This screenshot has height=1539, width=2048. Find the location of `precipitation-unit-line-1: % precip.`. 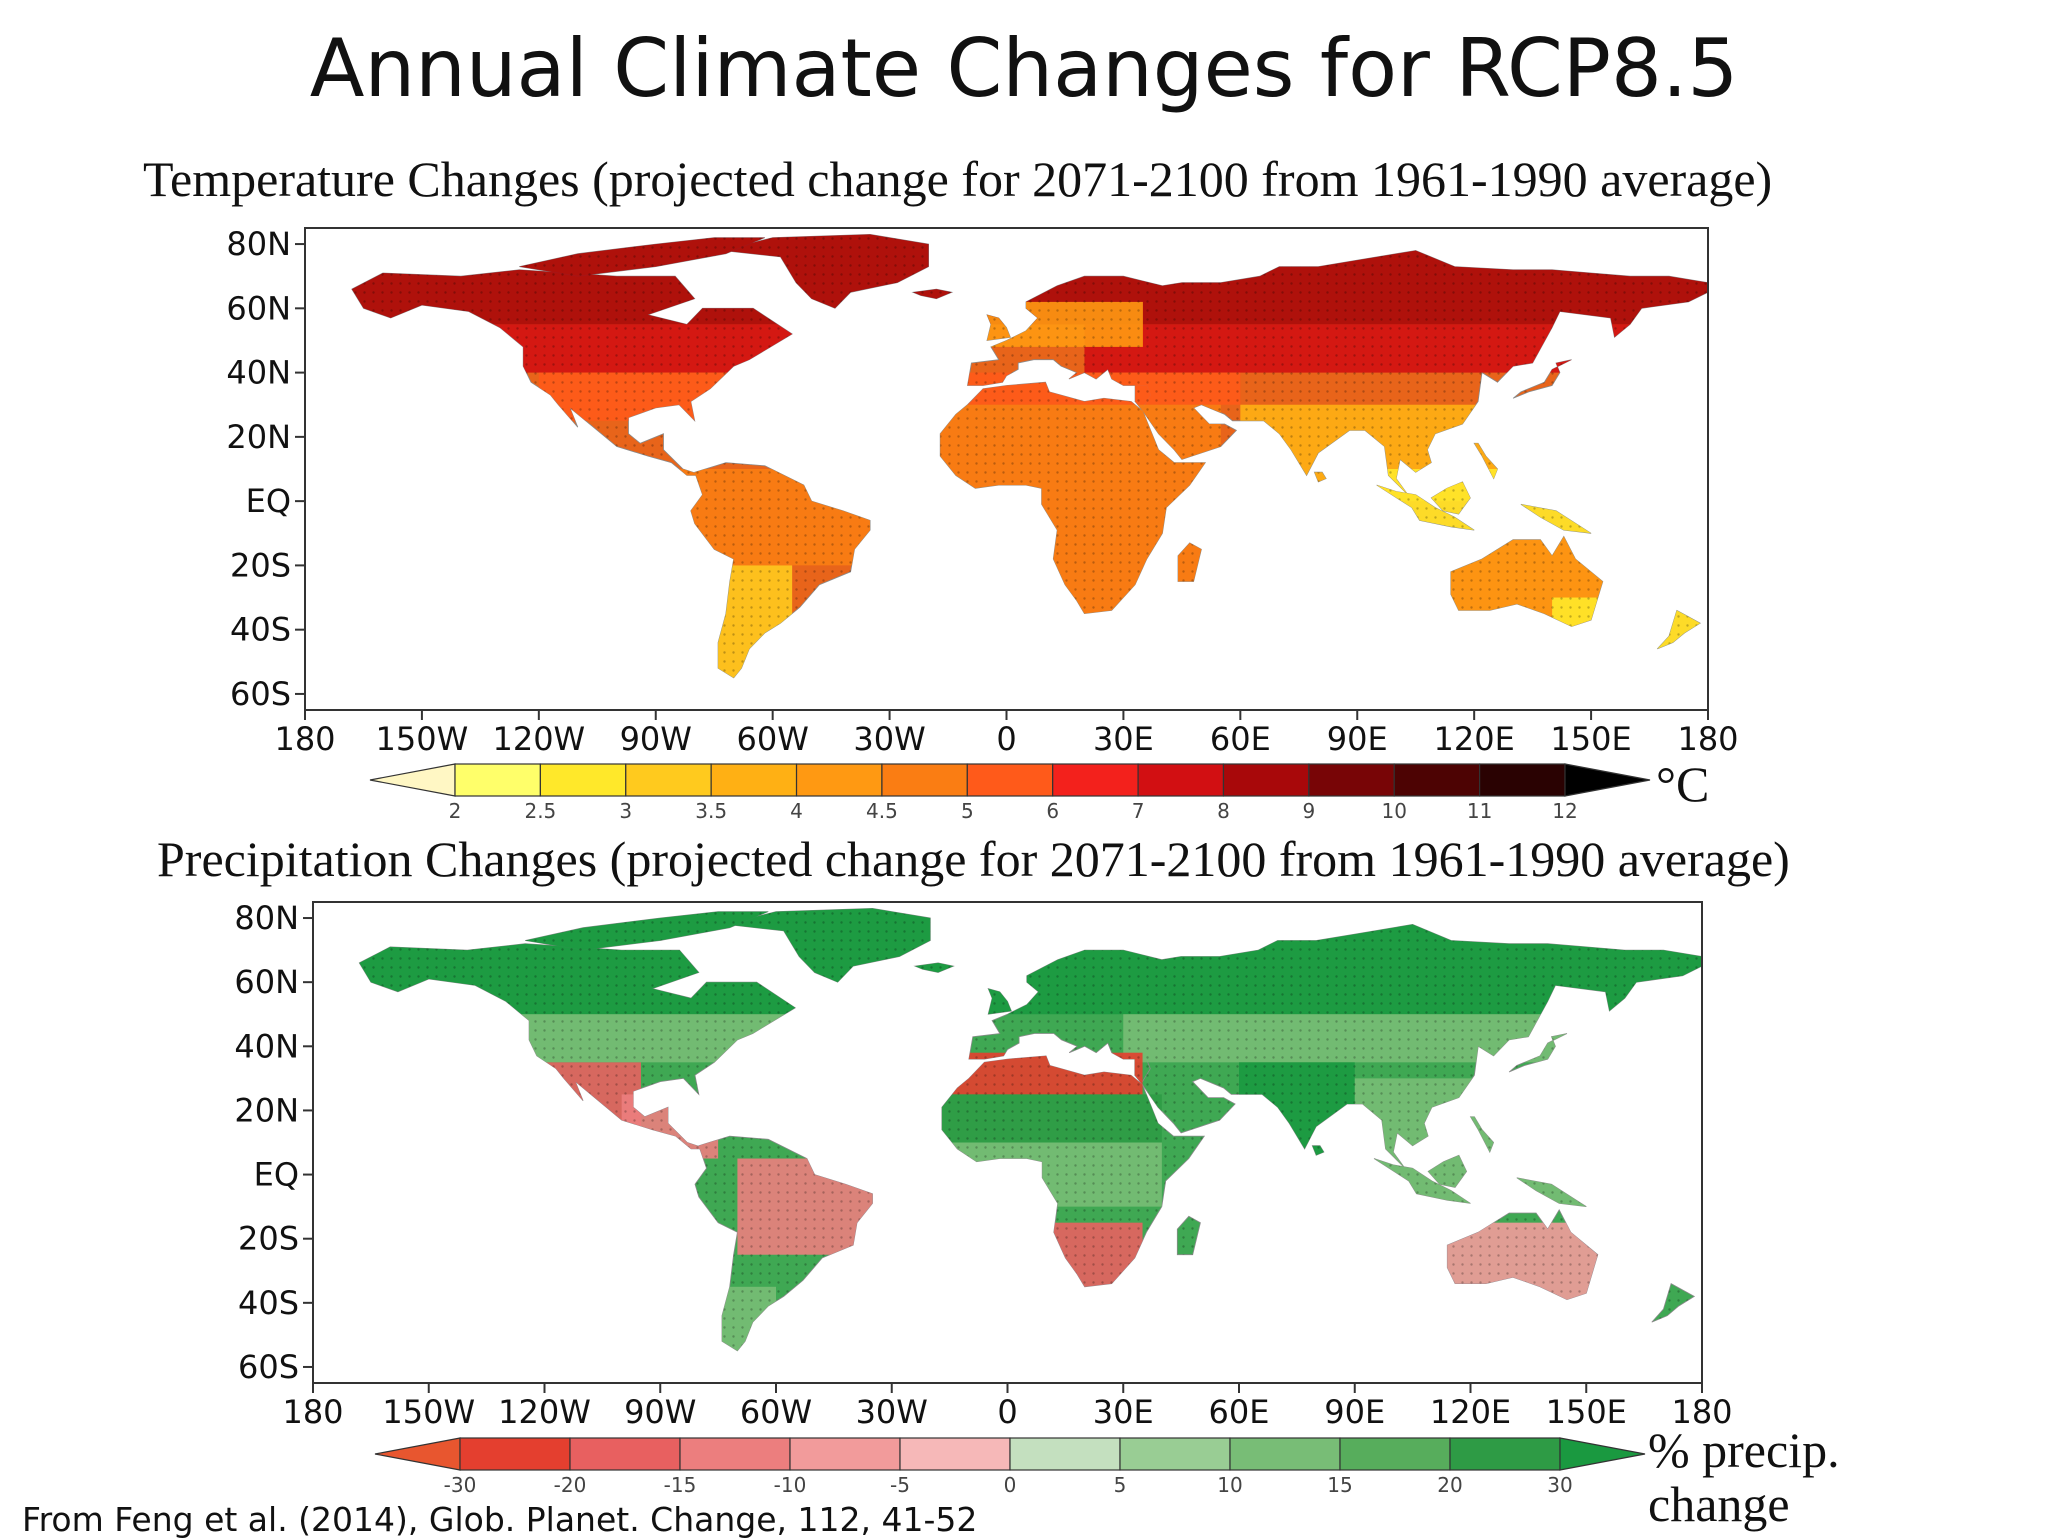

precipitation-unit-line-1: % precip. is located at coordinates (1744, 1450).